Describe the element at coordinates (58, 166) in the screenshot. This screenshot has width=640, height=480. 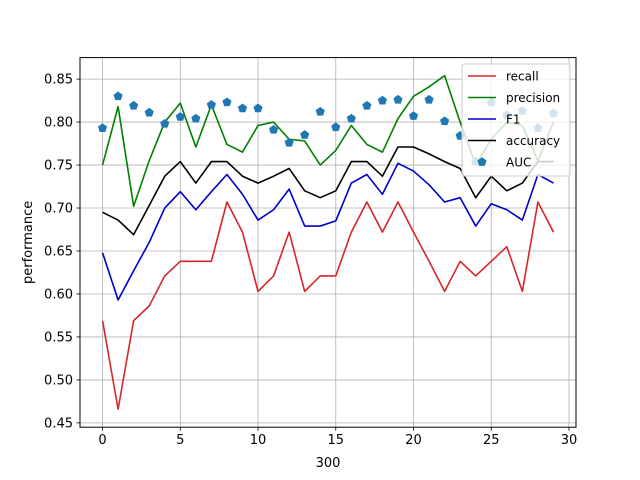
I see `y-tick-label: 0.75` at that location.